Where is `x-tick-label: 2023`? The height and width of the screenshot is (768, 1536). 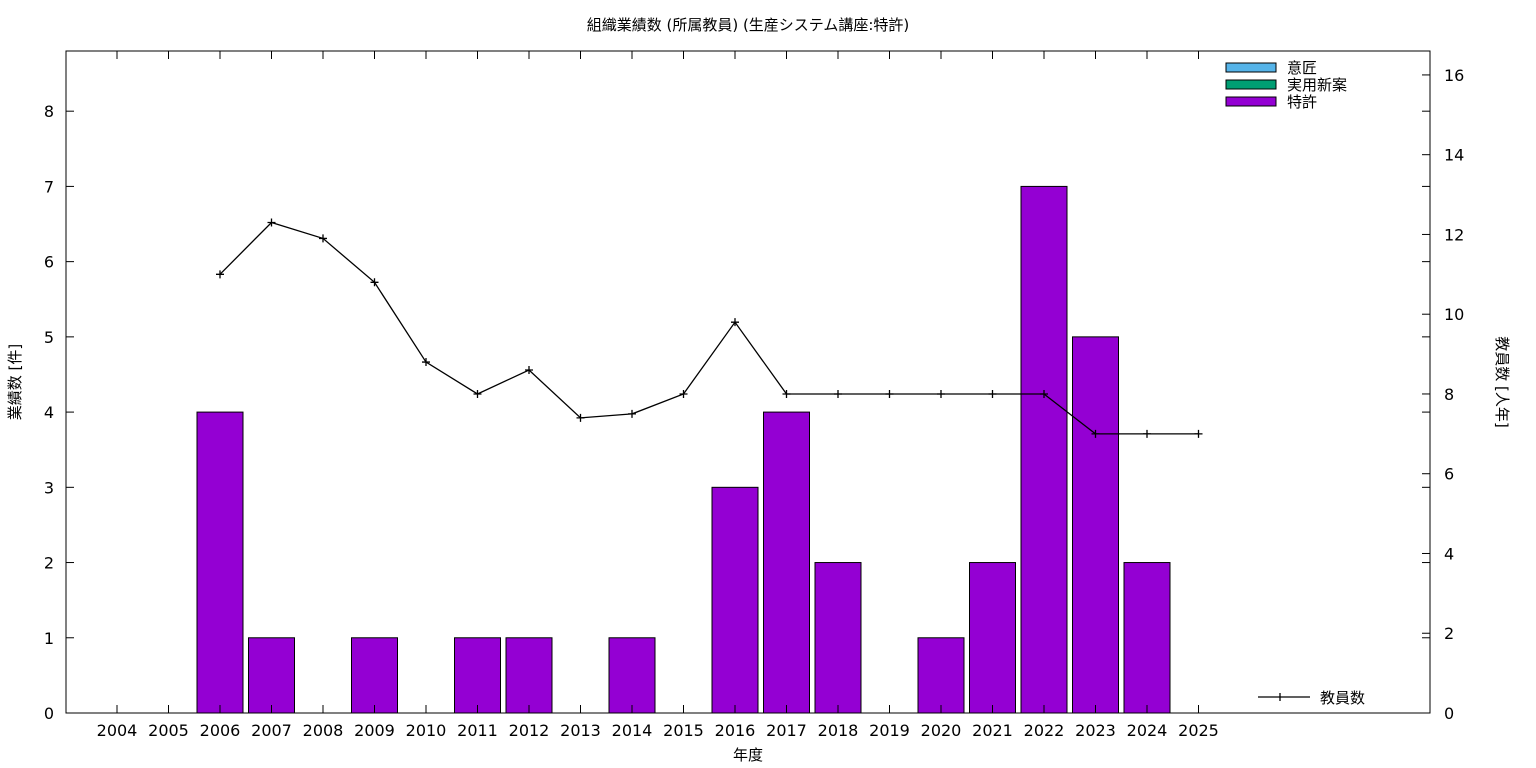
x-tick-label: 2023 is located at coordinates (1095, 730).